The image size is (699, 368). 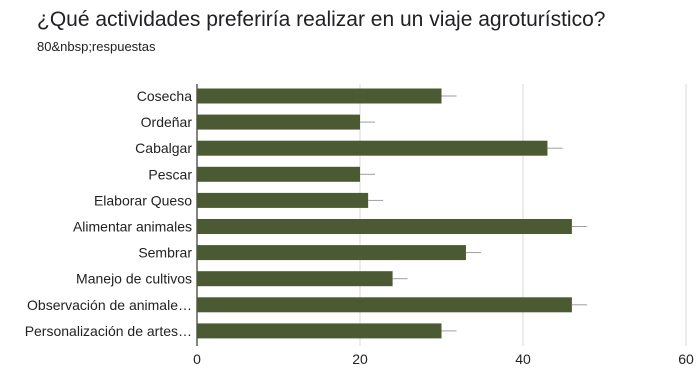 What do you see at coordinates (523, 359) in the screenshot?
I see `x-tick-label-40: 40` at bounding box center [523, 359].